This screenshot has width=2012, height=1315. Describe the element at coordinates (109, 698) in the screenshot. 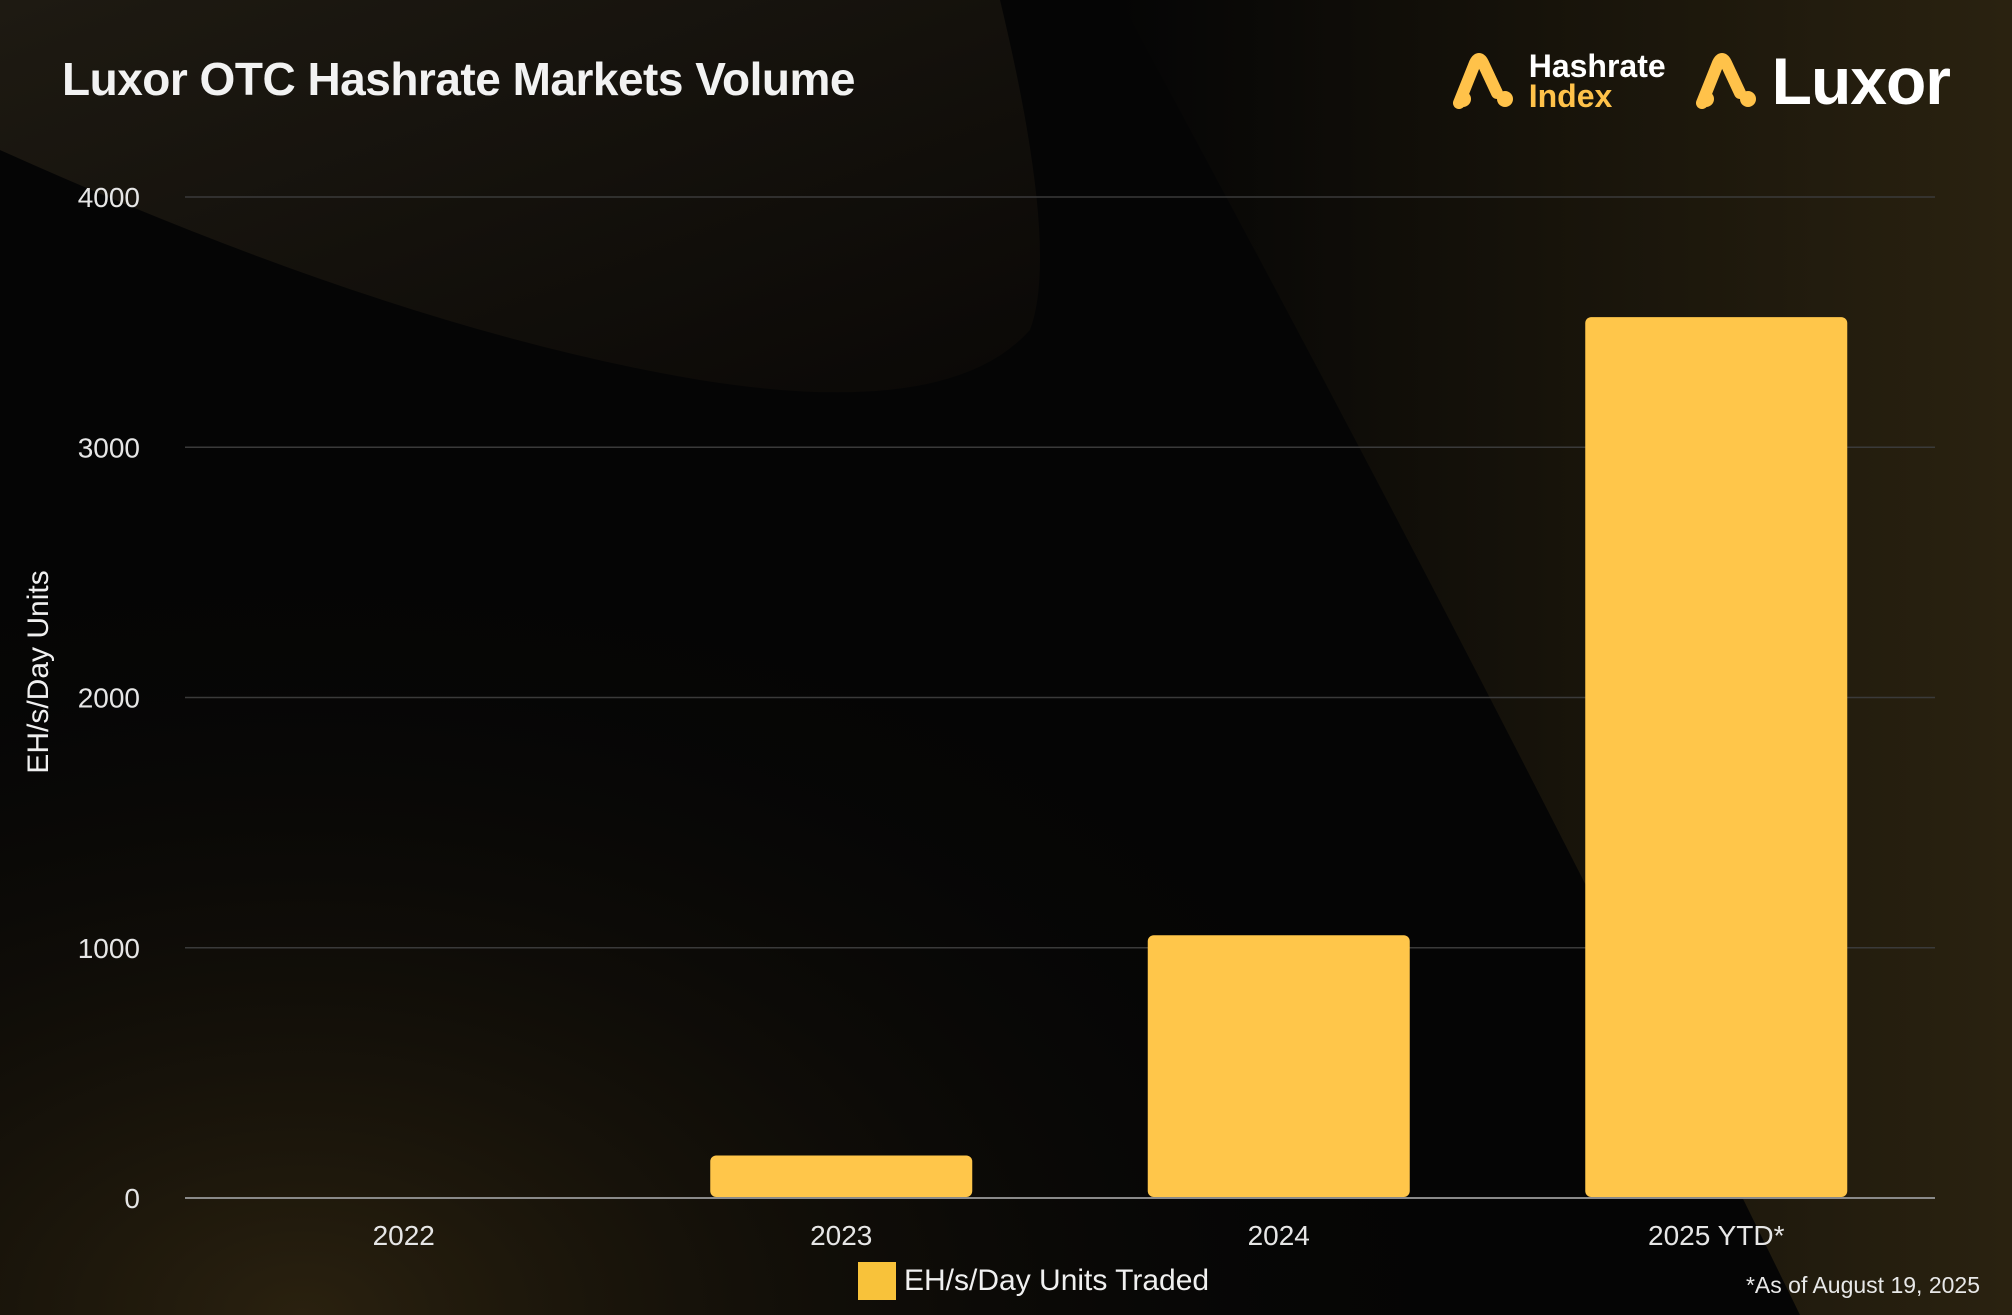

I see `y-tick-label: 2000` at that location.